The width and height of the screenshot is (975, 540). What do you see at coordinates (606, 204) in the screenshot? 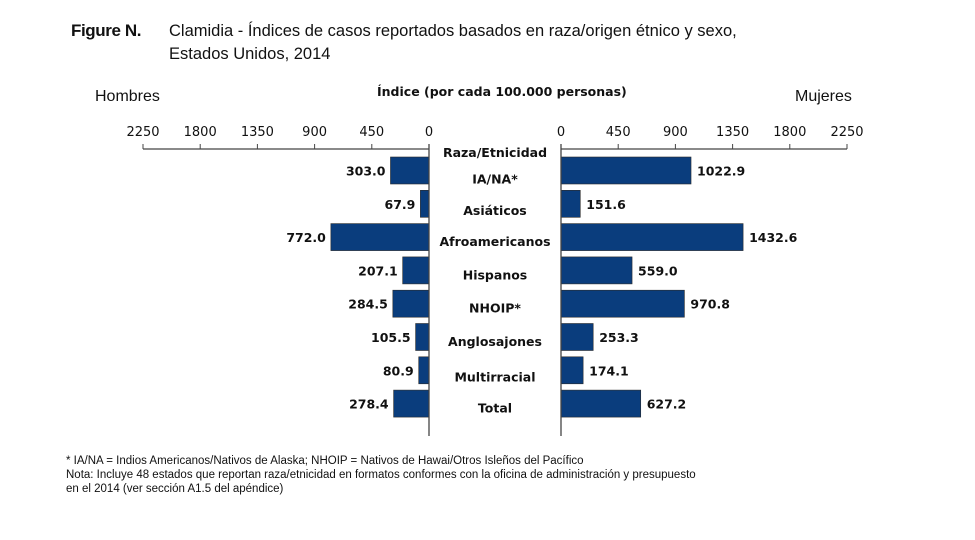
I see `data-label-mujeres-1: 151.6` at bounding box center [606, 204].